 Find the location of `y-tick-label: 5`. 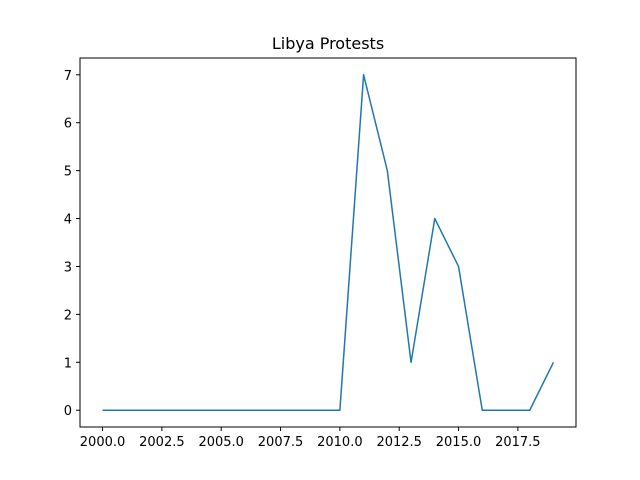

y-tick-label: 5 is located at coordinates (68, 172).